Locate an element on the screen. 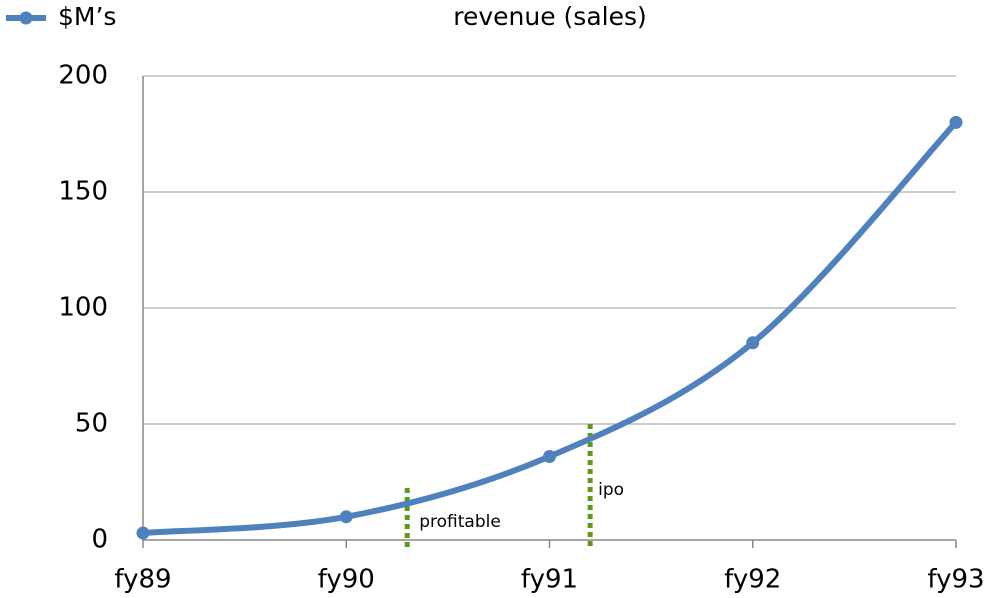 Image resolution: width=988 pixels, height=598 pixels. legend-label: $M’s is located at coordinates (87, 16).